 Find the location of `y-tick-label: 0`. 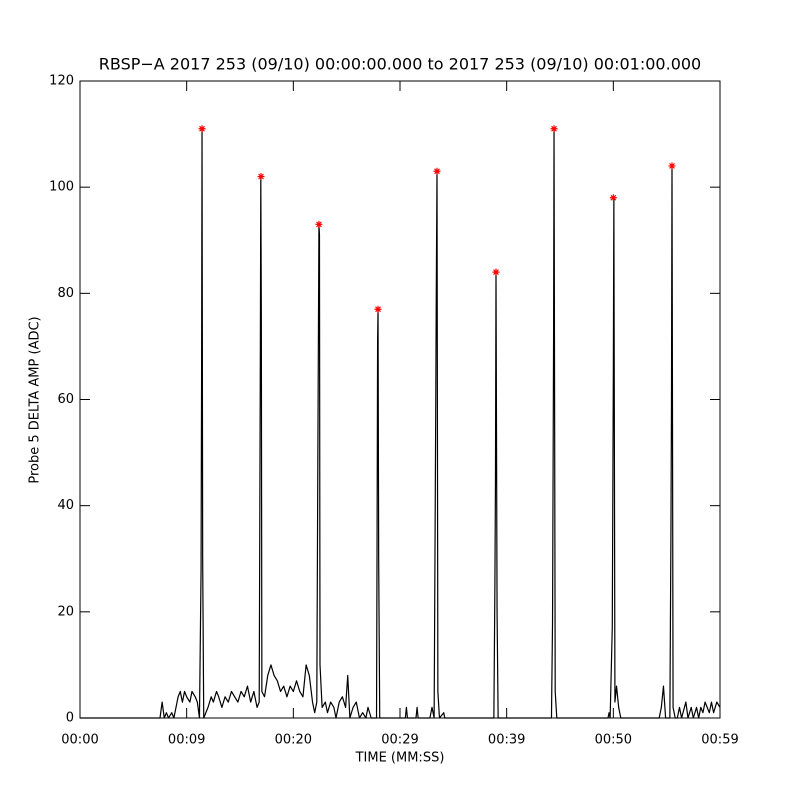

y-tick-label: 0 is located at coordinates (70, 718).